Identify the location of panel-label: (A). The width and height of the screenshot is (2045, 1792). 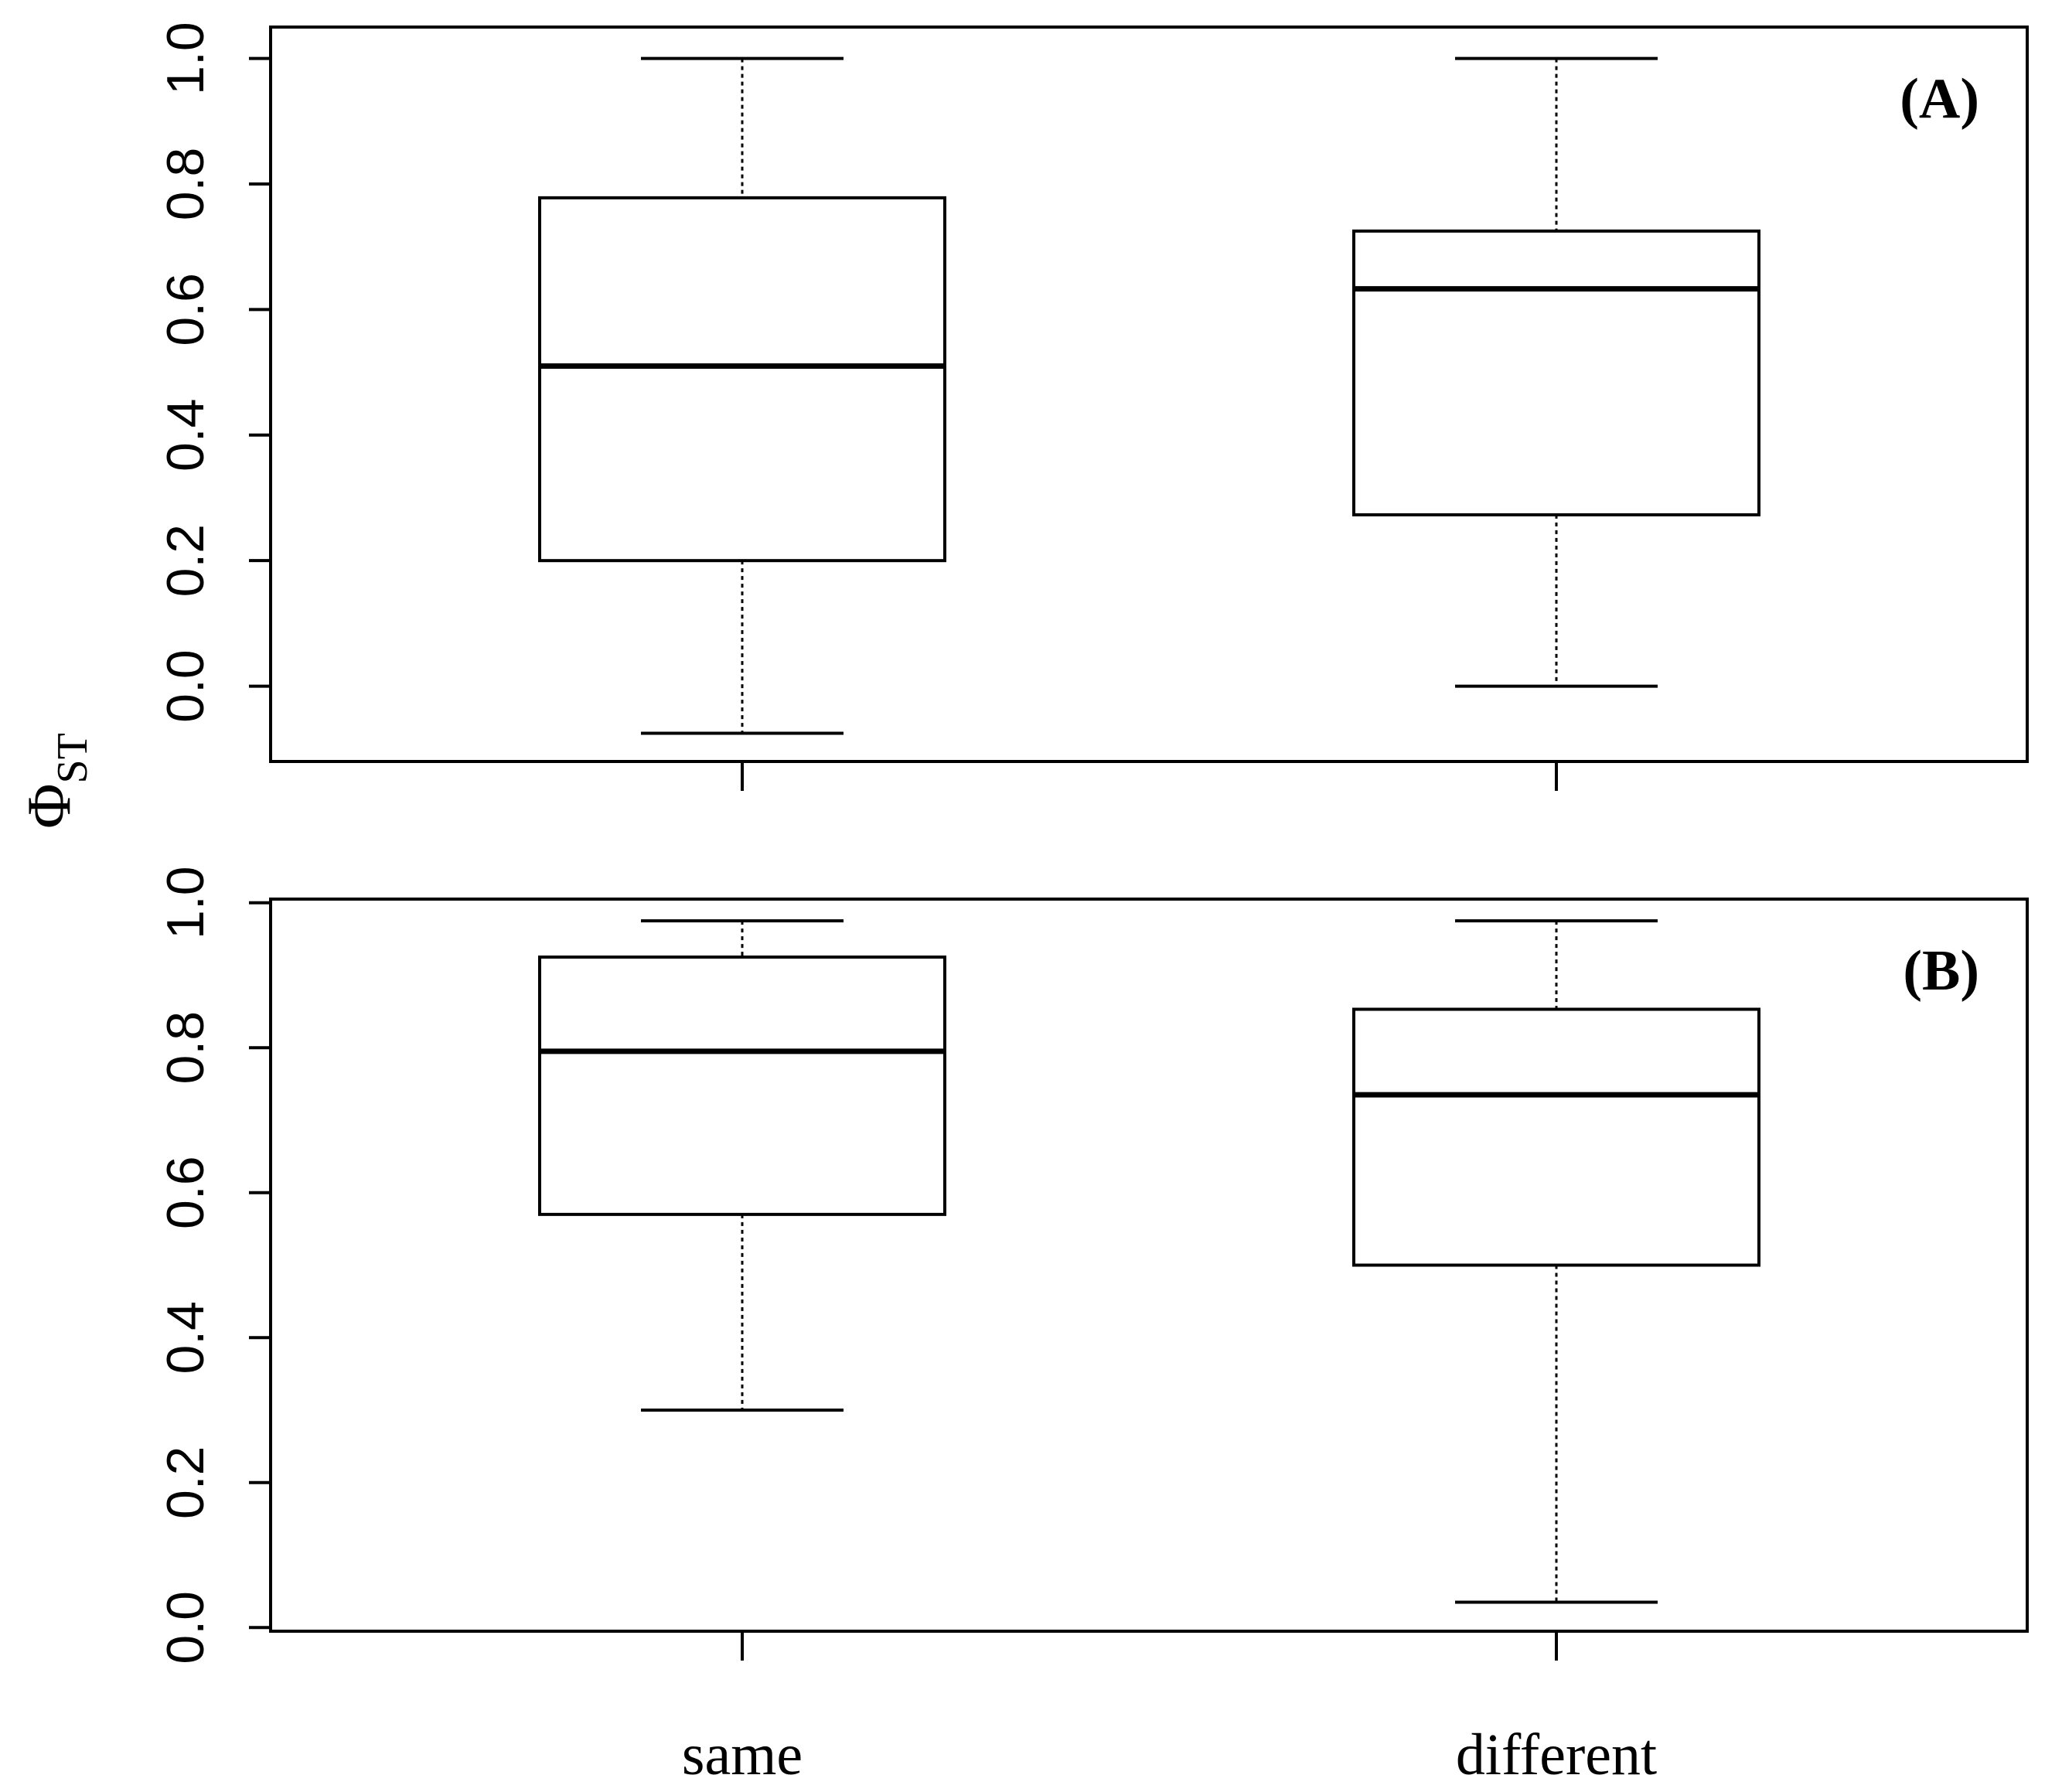
(1939, 99).